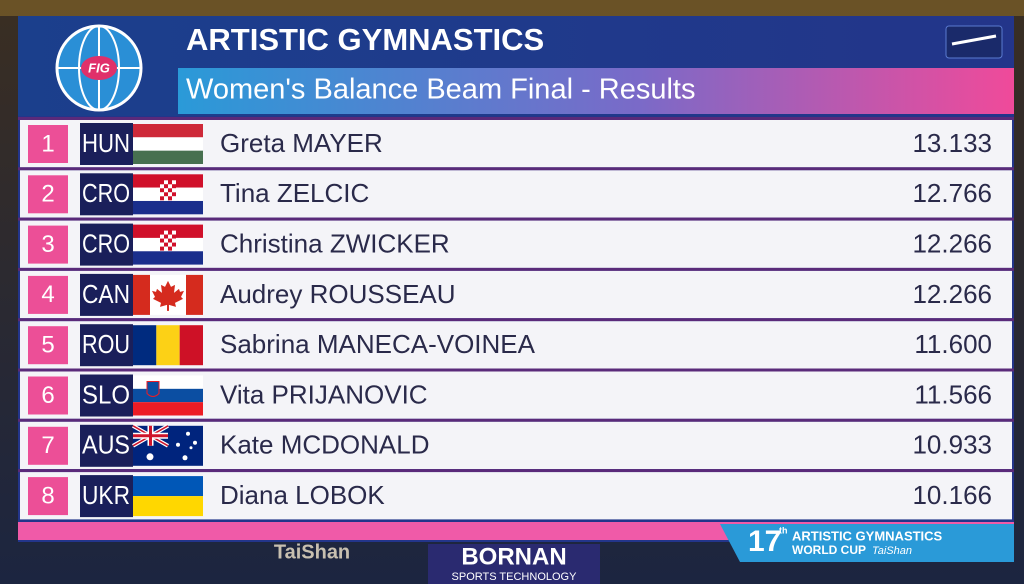  Describe the element at coordinates (953, 344) in the screenshot. I see `score: 11.600` at that location.